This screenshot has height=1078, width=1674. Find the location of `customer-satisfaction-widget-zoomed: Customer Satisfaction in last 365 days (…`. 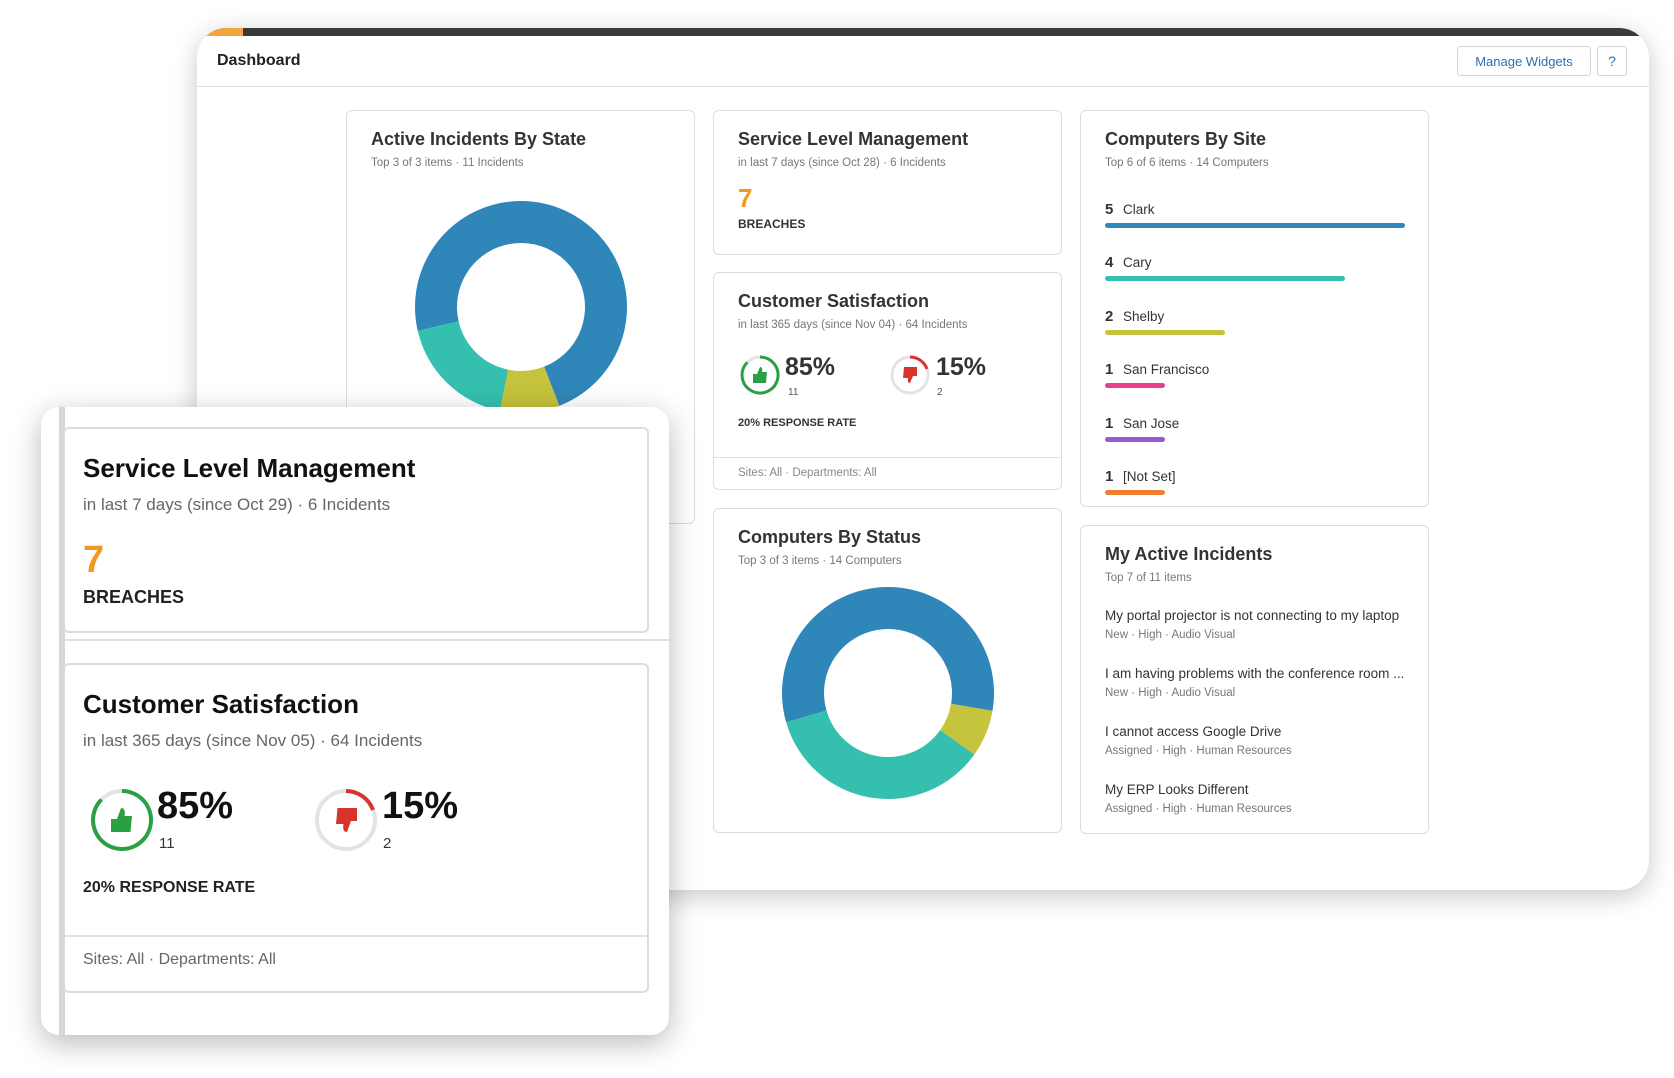

customer-satisfaction-widget-zoomed: Customer Satisfaction in last 365 days (… is located at coordinates (356, 828).